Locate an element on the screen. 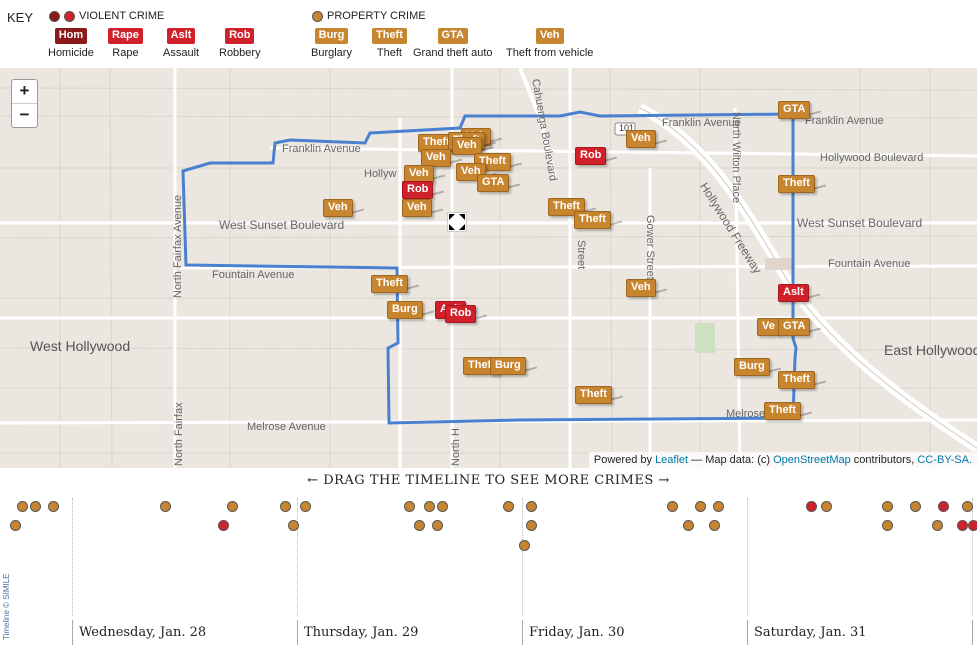 The width and height of the screenshot is (977, 645). route-101-shield-icon: 101 is located at coordinates (627, 128).